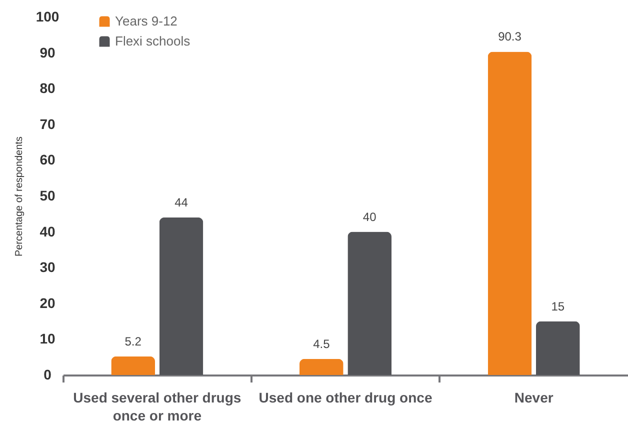 The image size is (628, 428). I want to click on y-tick-label: 100, so click(48, 16).